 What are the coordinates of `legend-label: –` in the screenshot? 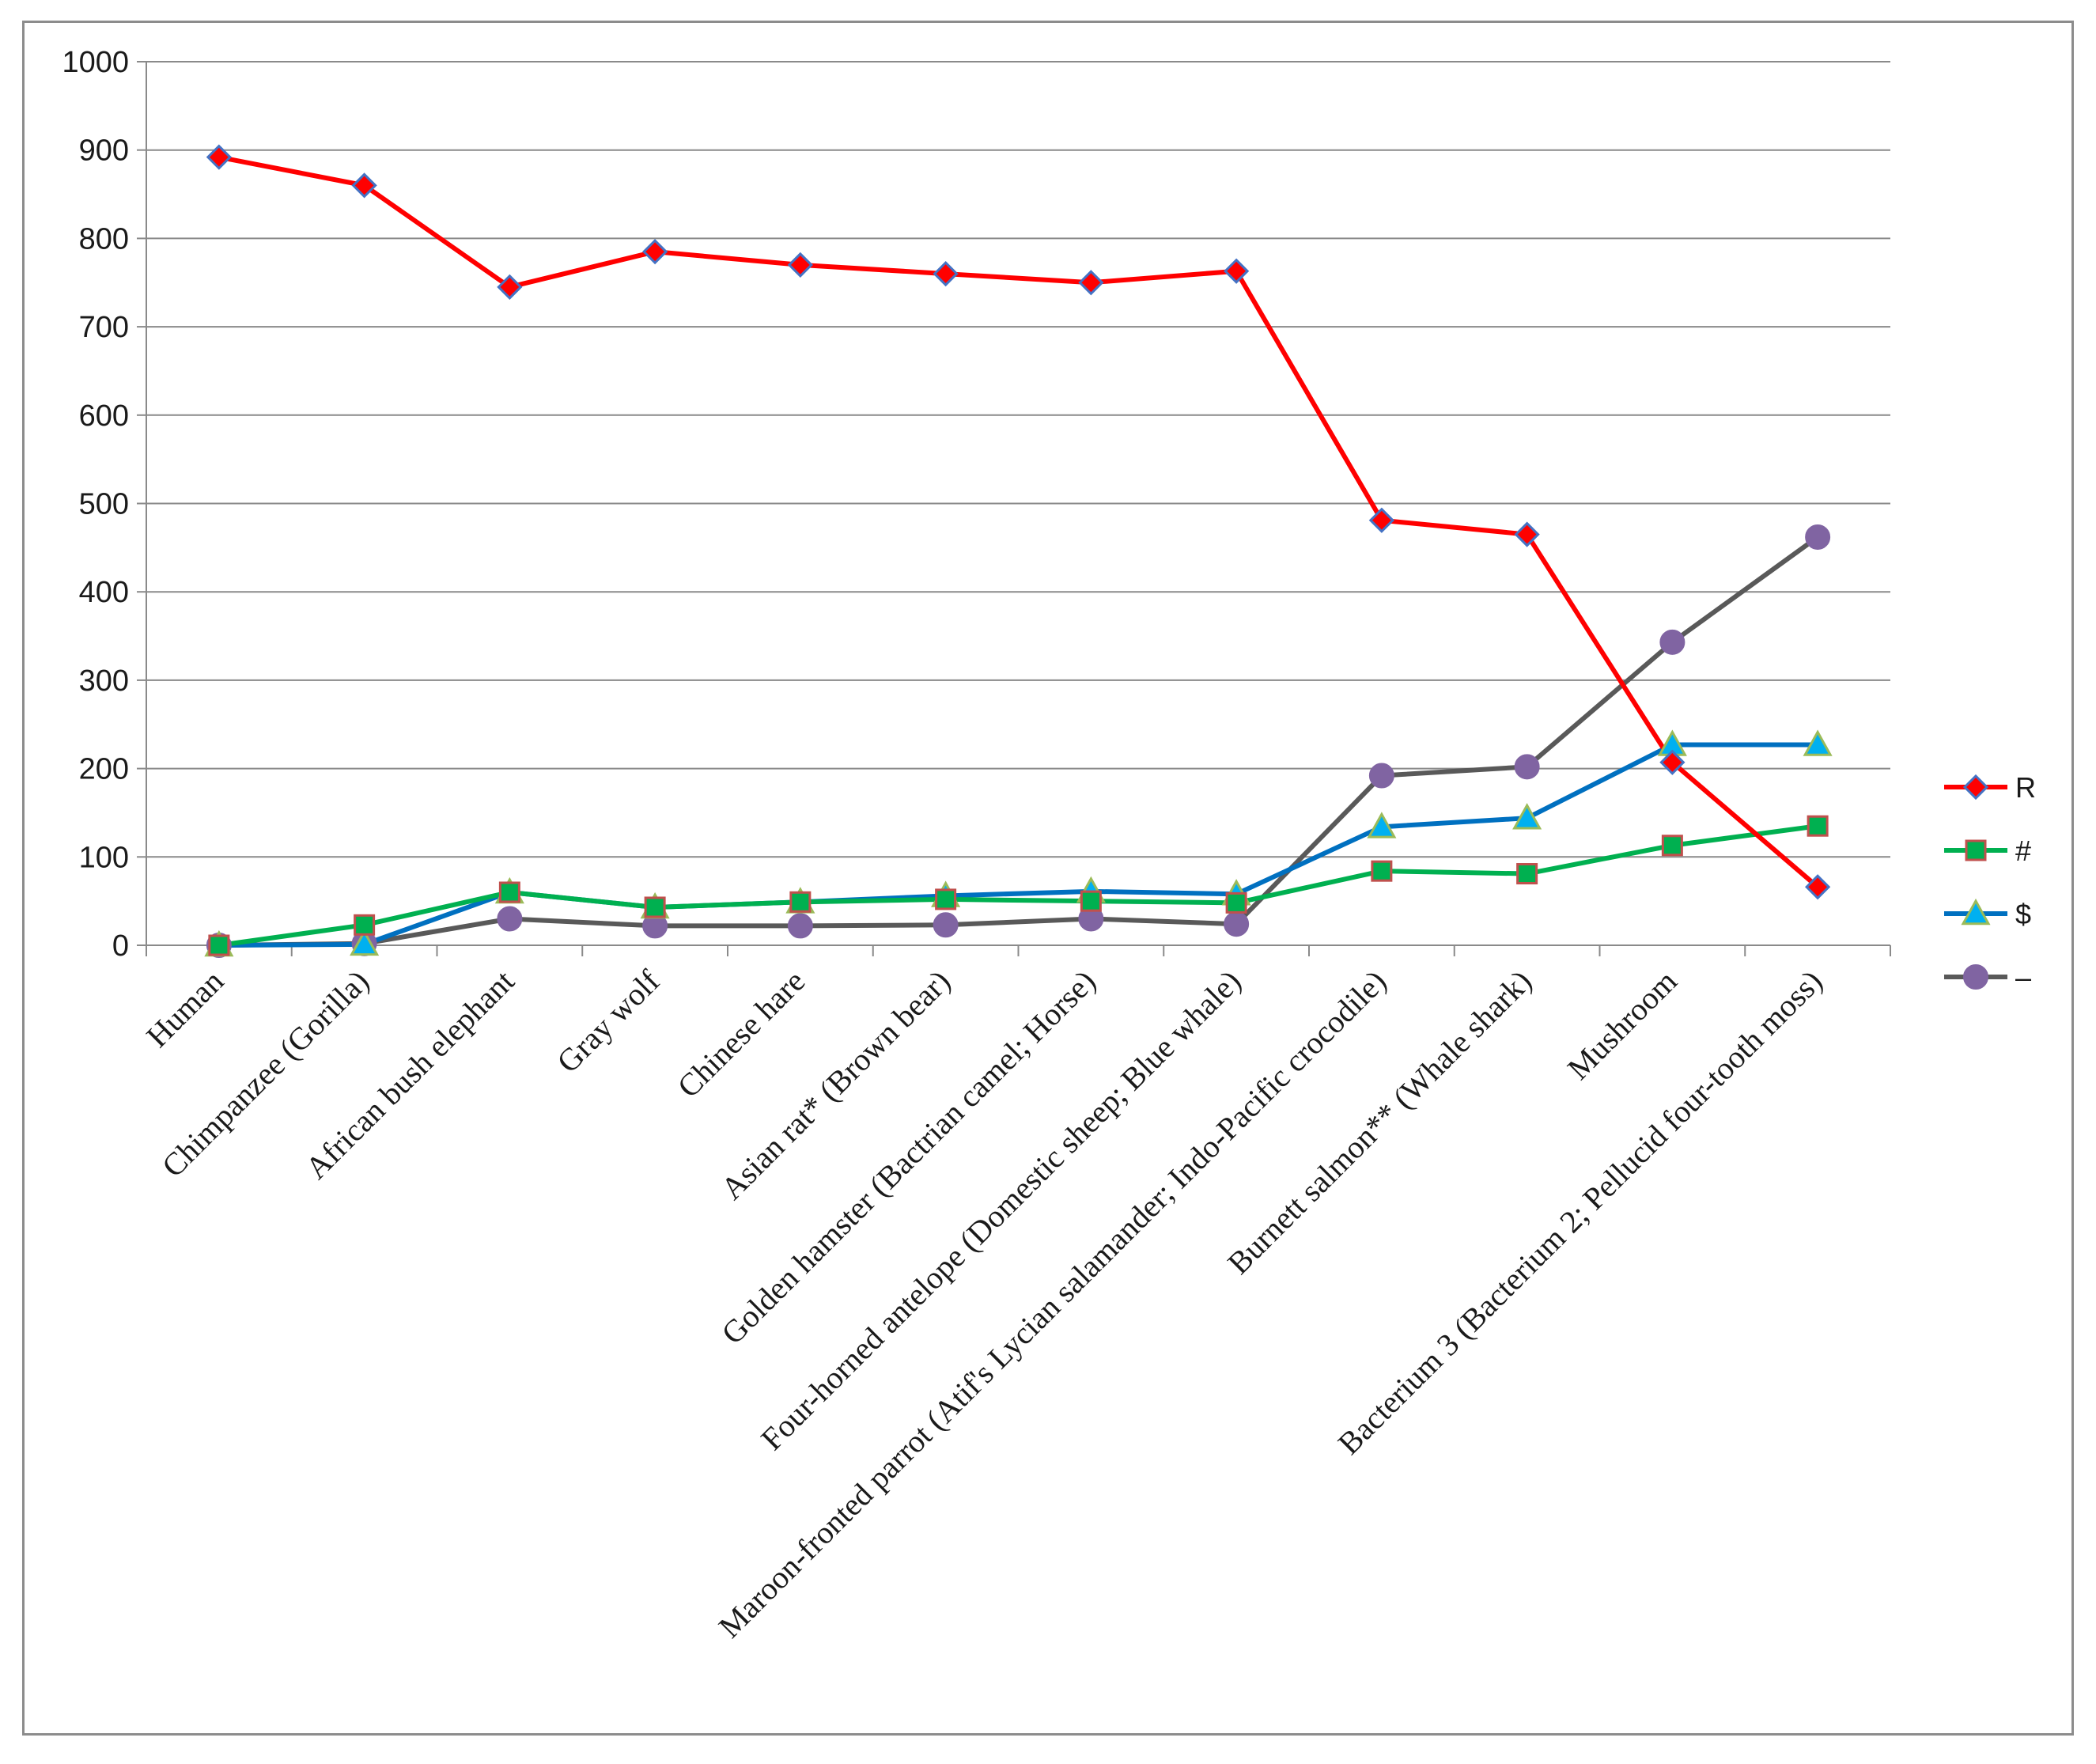 It's located at (2023, 978).